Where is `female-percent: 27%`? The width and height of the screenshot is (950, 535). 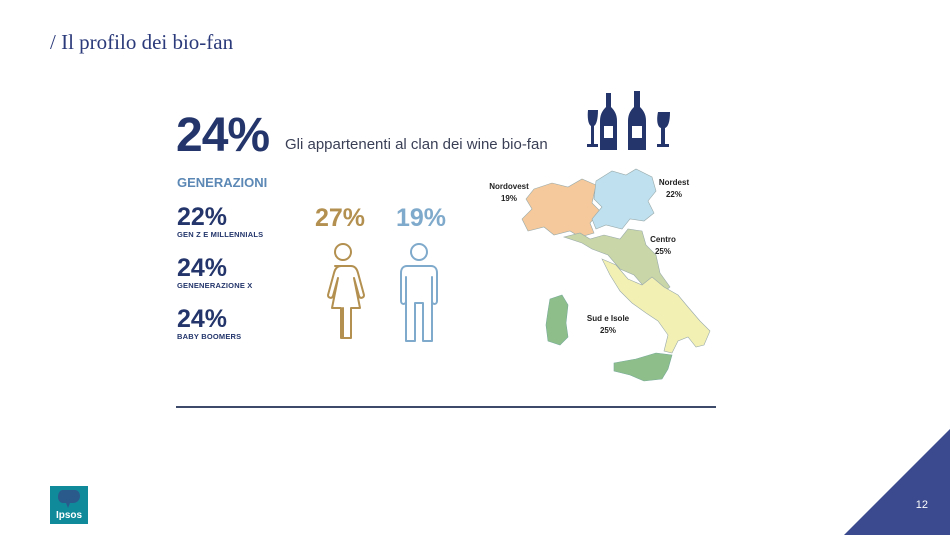 female-percent: 27% is located at coordinates (340, 218).